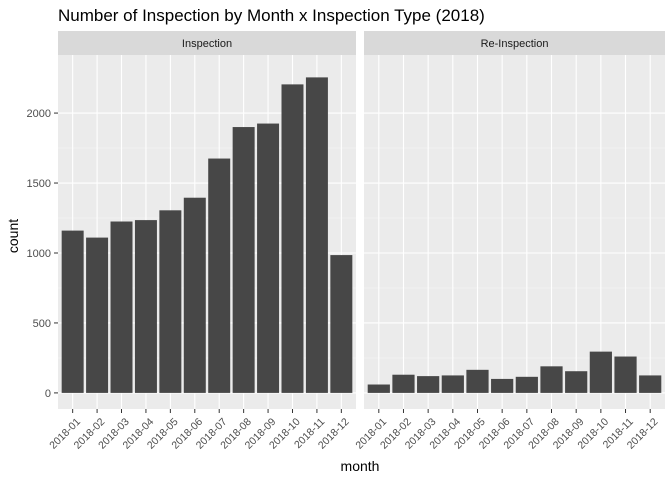 The image size is (672, 480). I want to click on y-tick-label: 0, so click(48, 394).